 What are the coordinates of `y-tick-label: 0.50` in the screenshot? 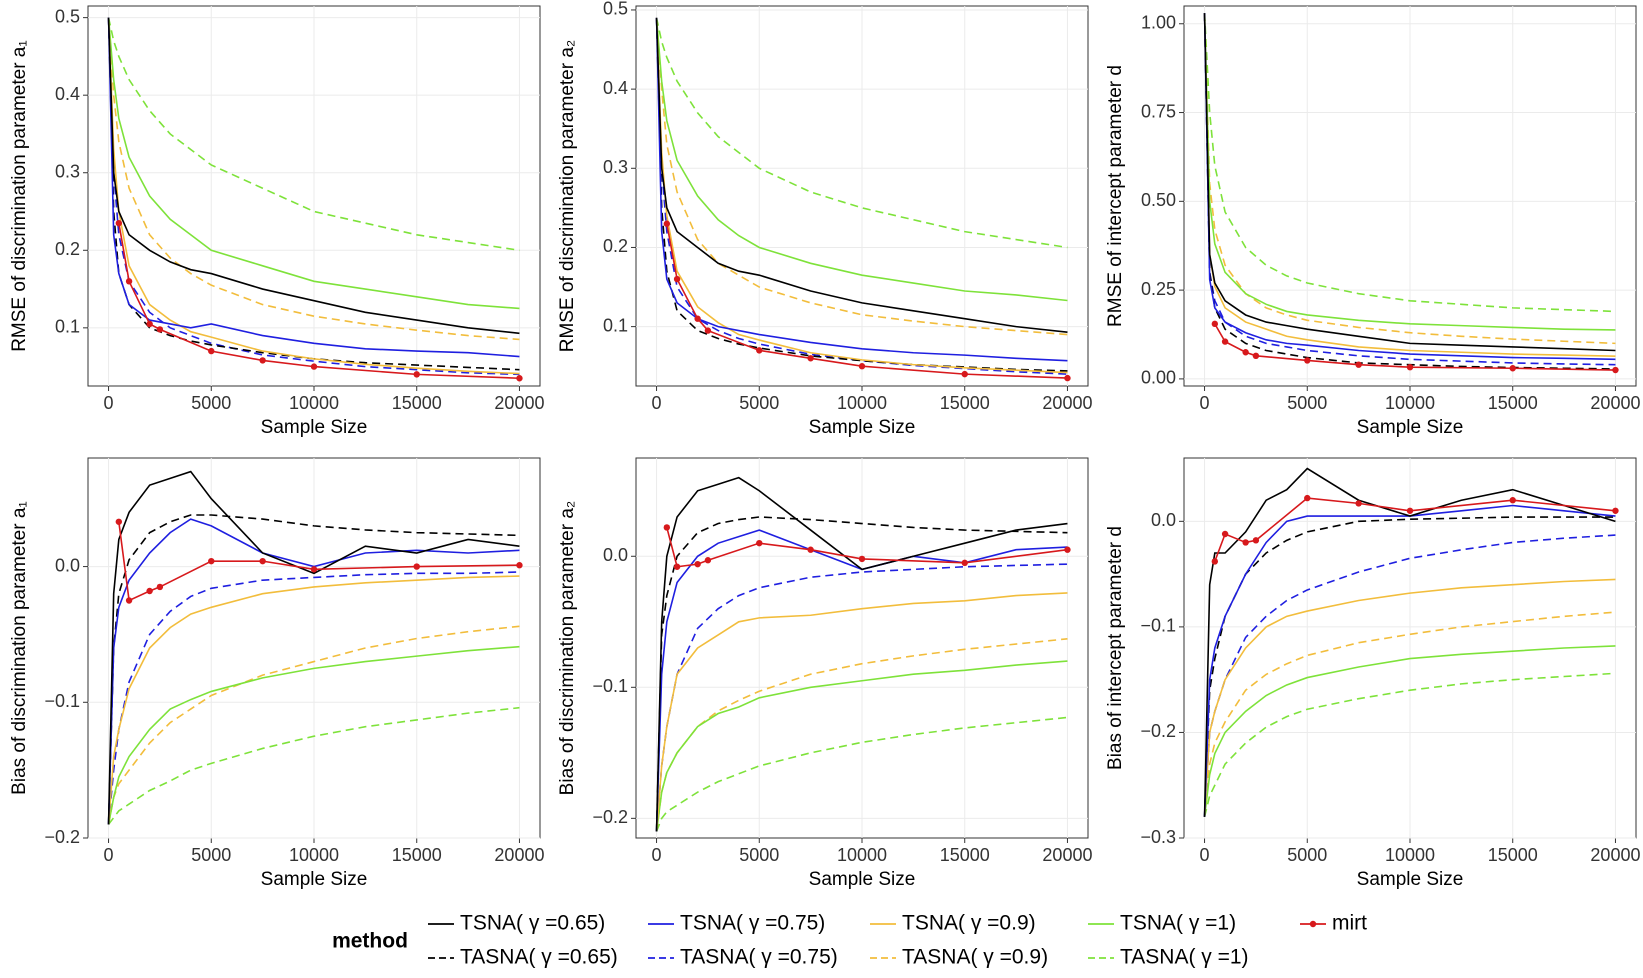 It's located at (1158, 200).